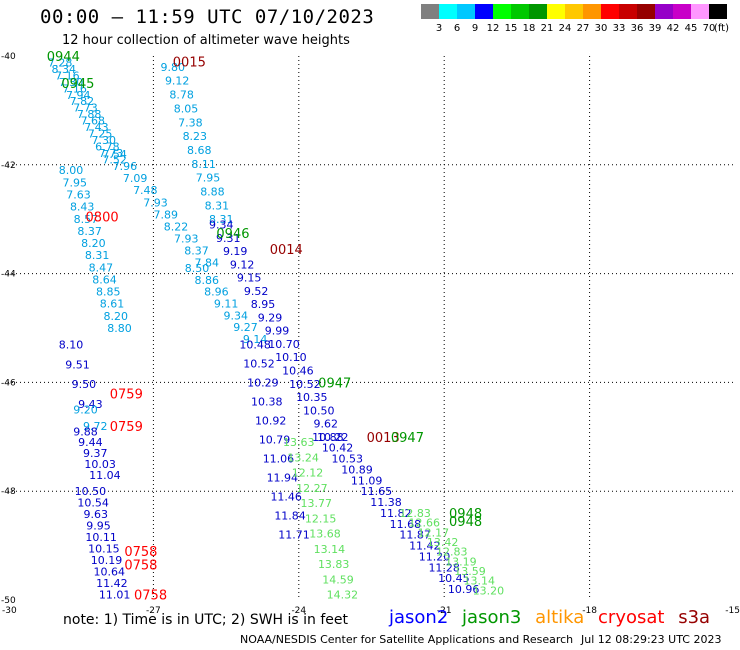 This screenshot has width=740, height=650. I want to click on time-annotation-12: 0948, so click(465, 522).